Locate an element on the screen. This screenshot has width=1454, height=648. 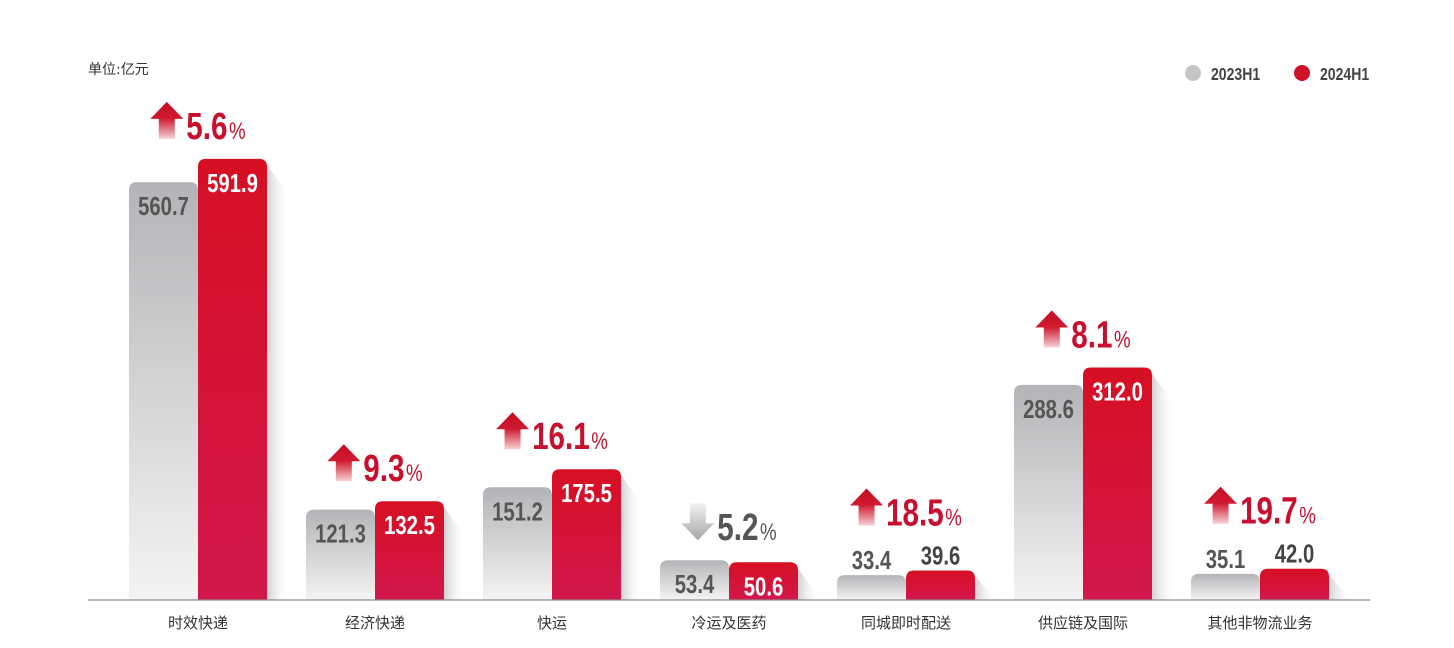
legend: 2023H1 2024H1 is located at coordinates (1277, 74).